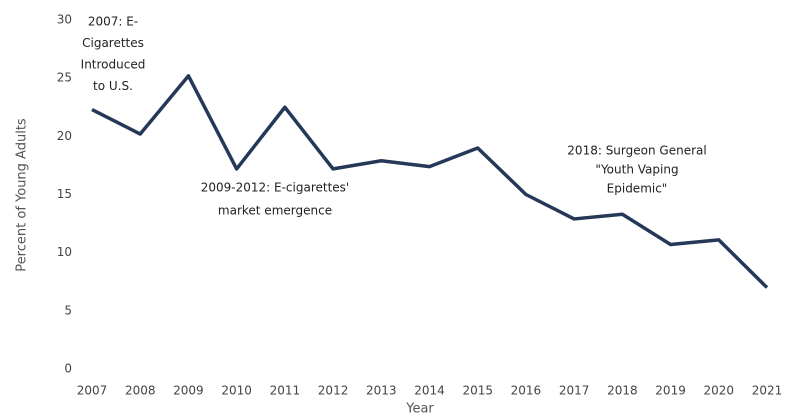 Image resolution: width=796 pixels, height=416 pixels. What do you see at coordinates (22, 195) in the screenshot?
I see `y-axis-title: Percent of Young Adults` at bounding box center [22, 195].